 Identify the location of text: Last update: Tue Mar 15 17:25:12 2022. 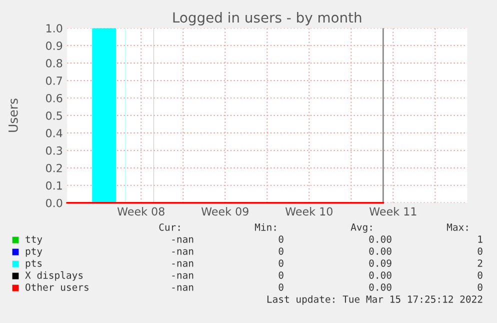
(374, 300).